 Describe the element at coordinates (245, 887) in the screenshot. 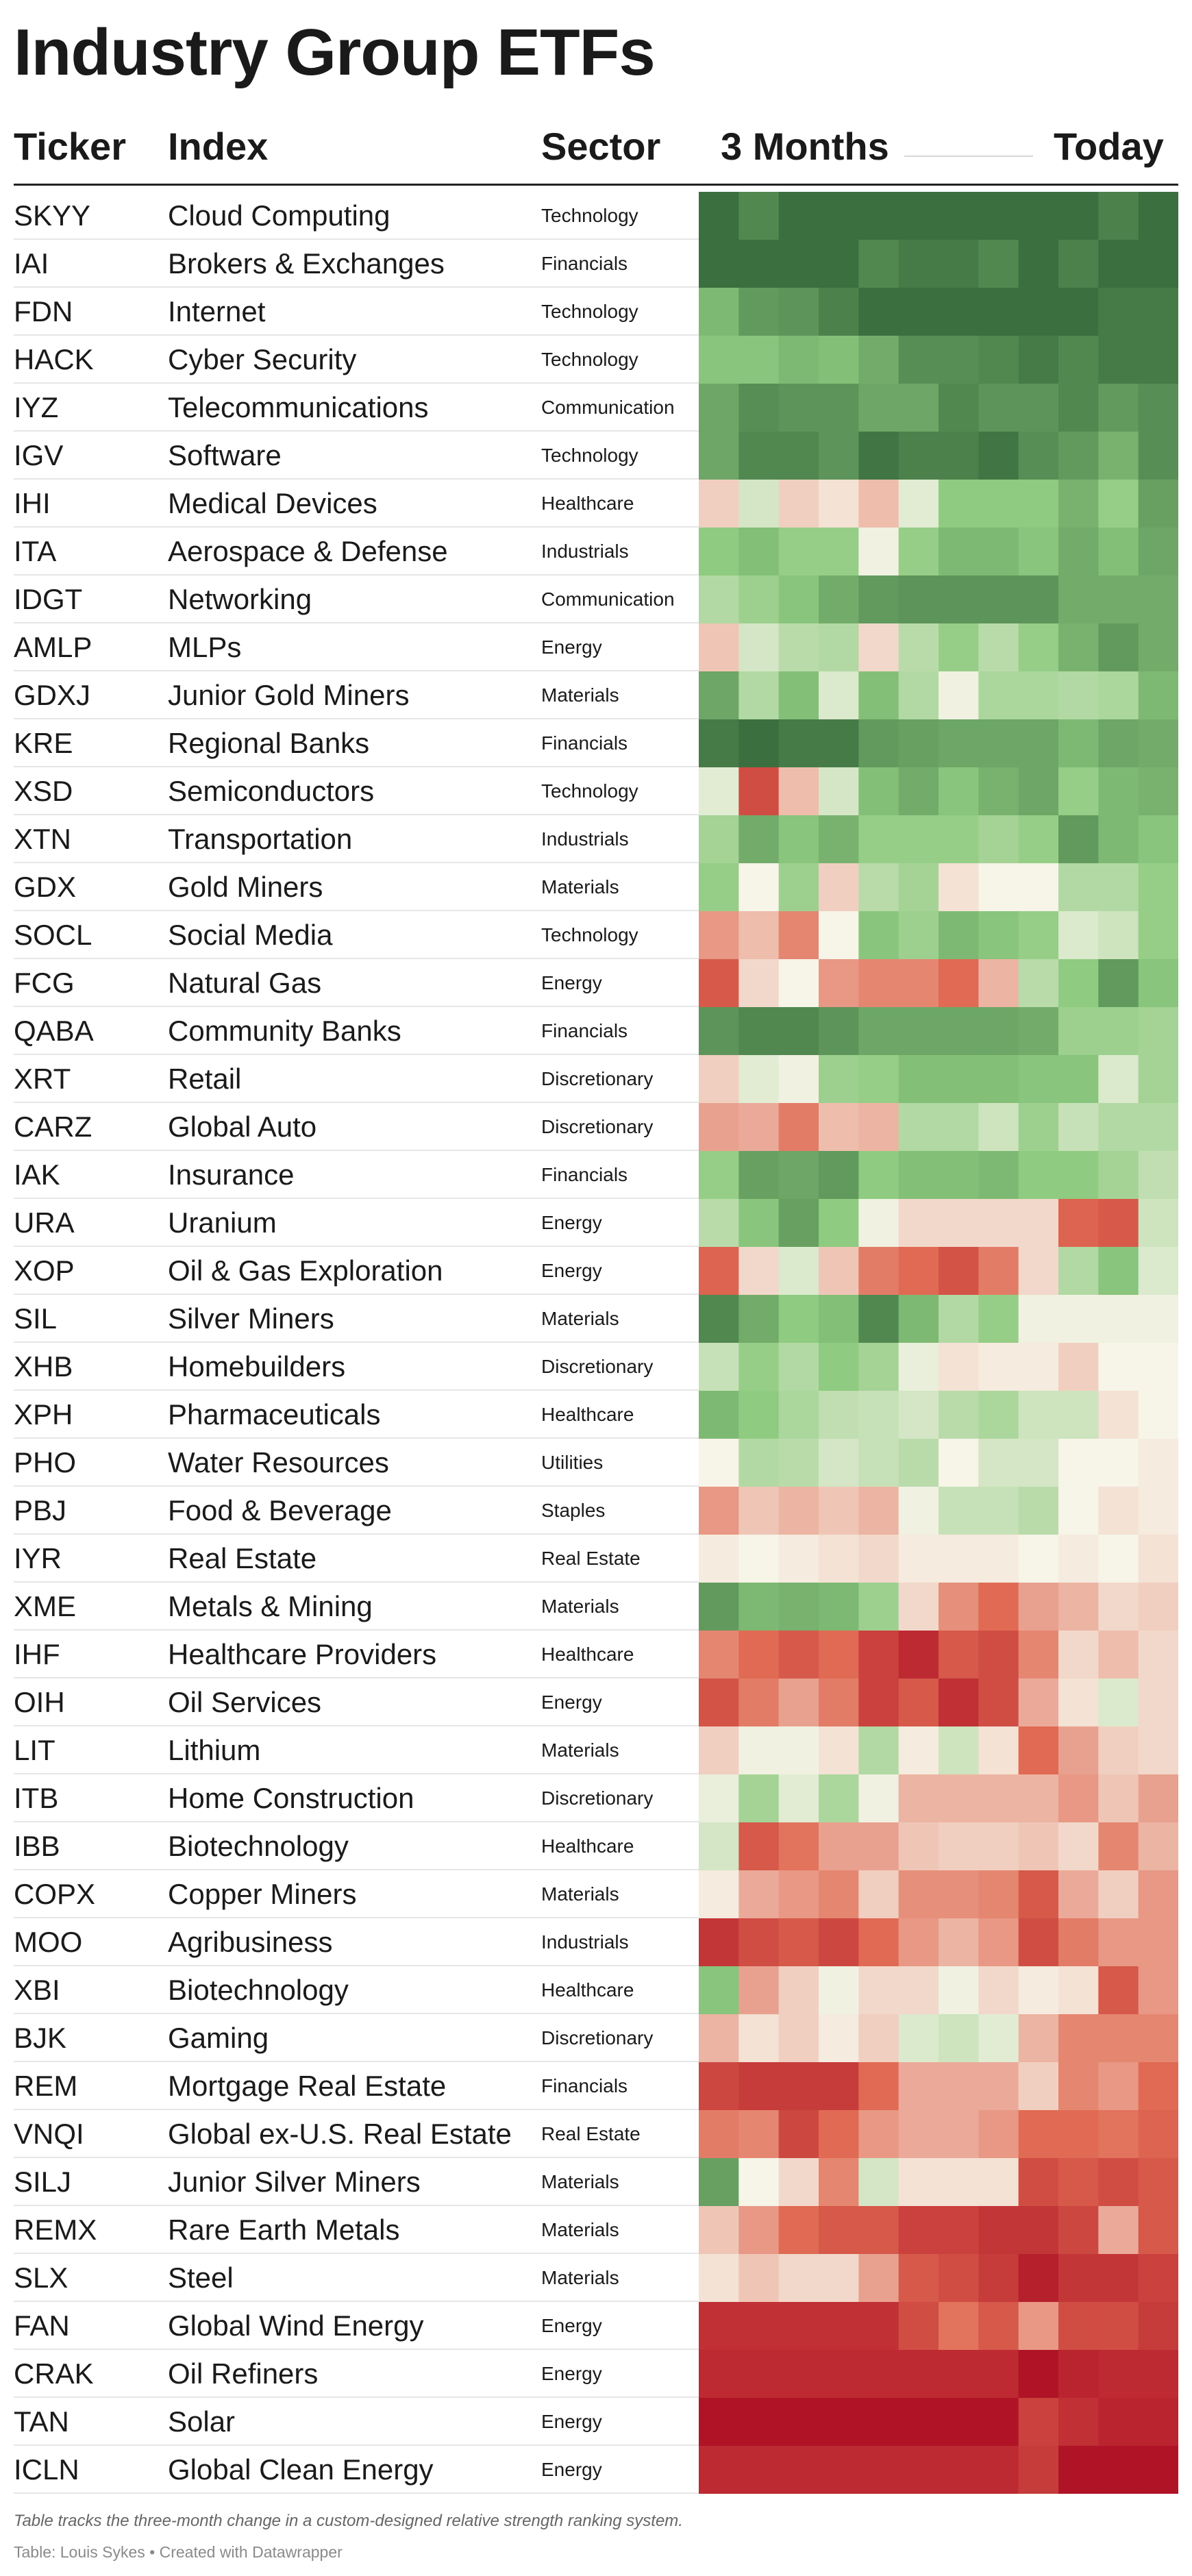

I see `index-cell: Gold Miners` at that location.